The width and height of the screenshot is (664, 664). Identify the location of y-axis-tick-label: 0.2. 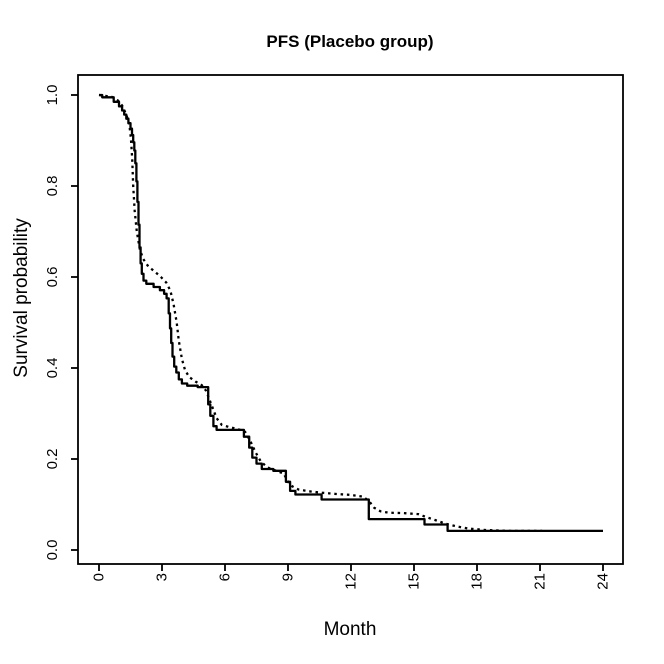
(52, 459).